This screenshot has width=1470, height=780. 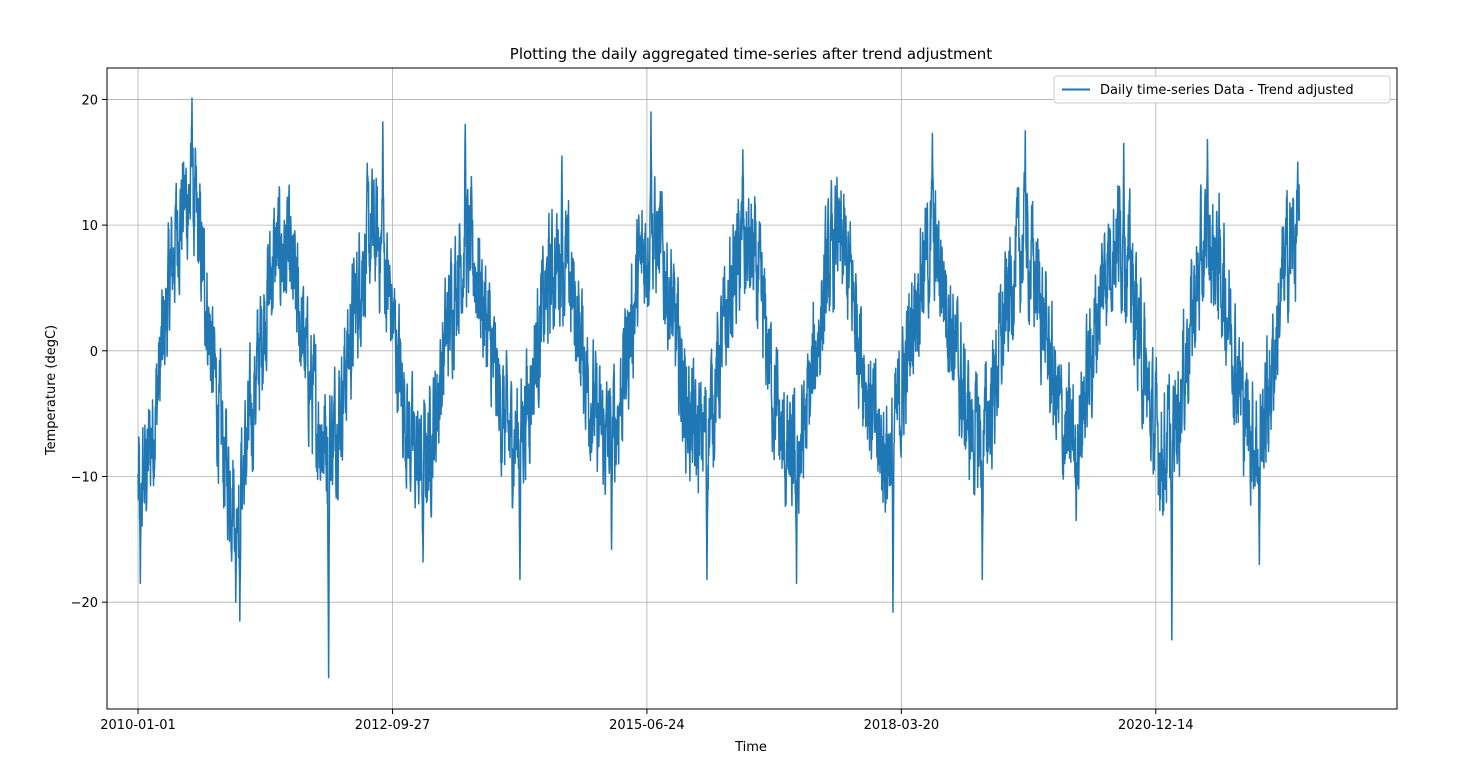 I want to click on y-tick-label: 20, so click(x=89, y=100).